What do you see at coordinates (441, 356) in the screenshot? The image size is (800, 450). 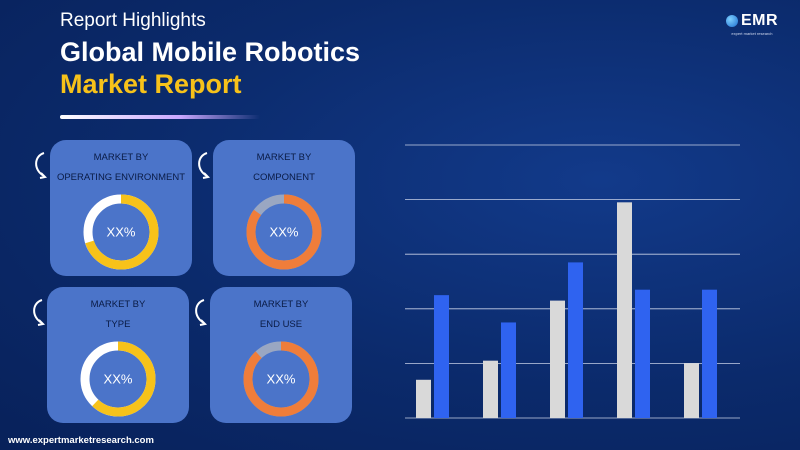 I see `bar-series2-group1` at bounding box center [441, 356].